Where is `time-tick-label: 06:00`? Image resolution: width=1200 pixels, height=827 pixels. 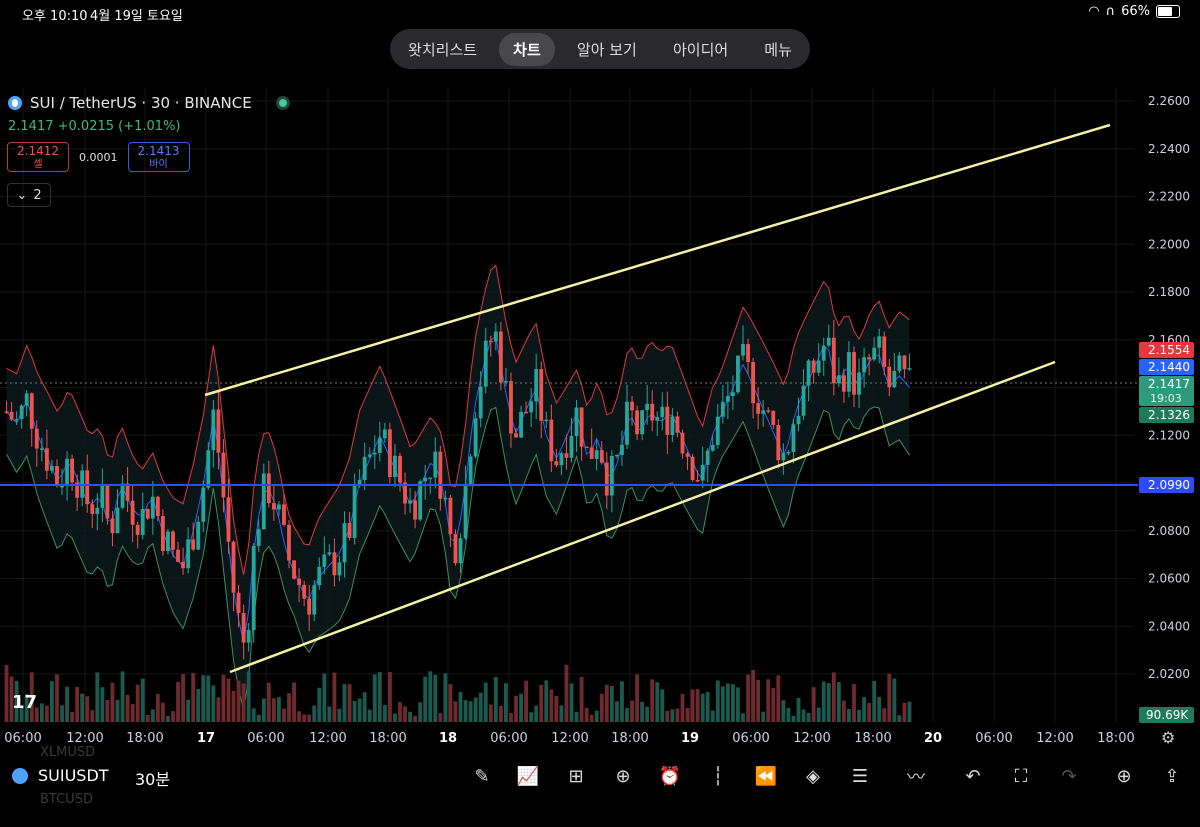 time-tick-label: 06:00 is located at coordinates (22, 738).